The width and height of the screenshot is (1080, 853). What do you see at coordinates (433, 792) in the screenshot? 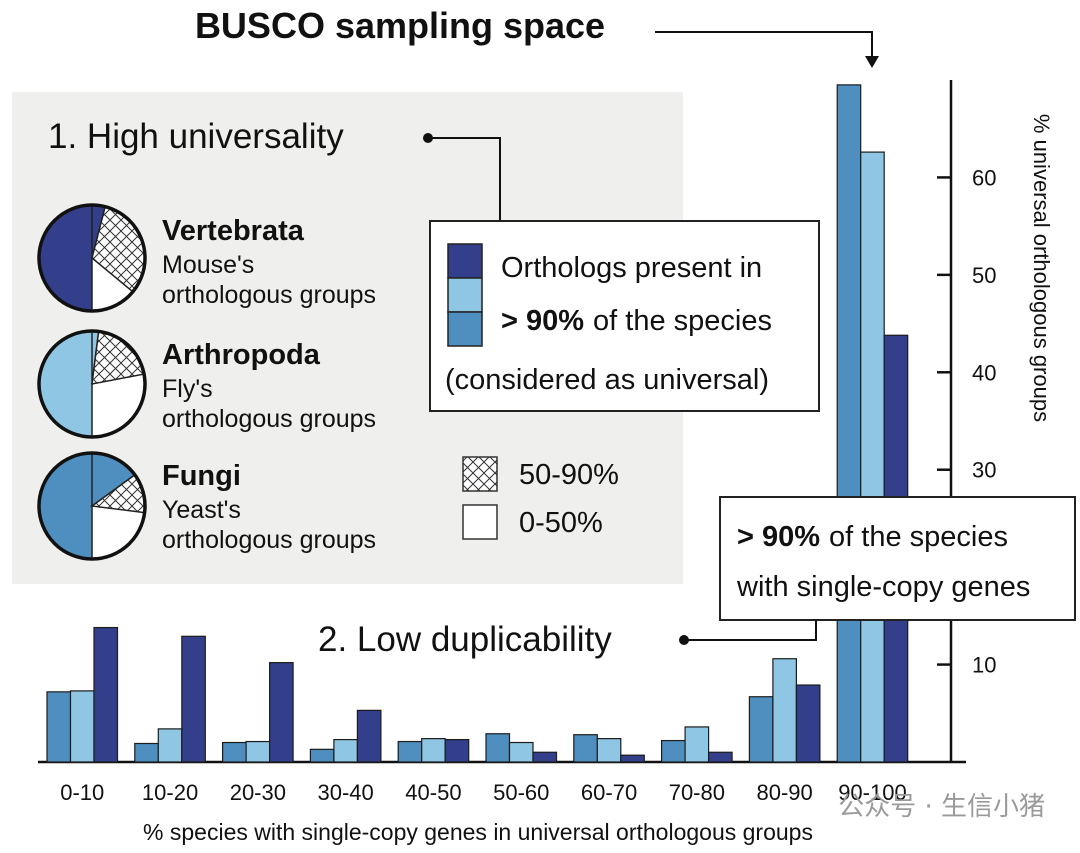
I see `x-tick-label-40-50: 40-50` at bounding box center [433, 792].